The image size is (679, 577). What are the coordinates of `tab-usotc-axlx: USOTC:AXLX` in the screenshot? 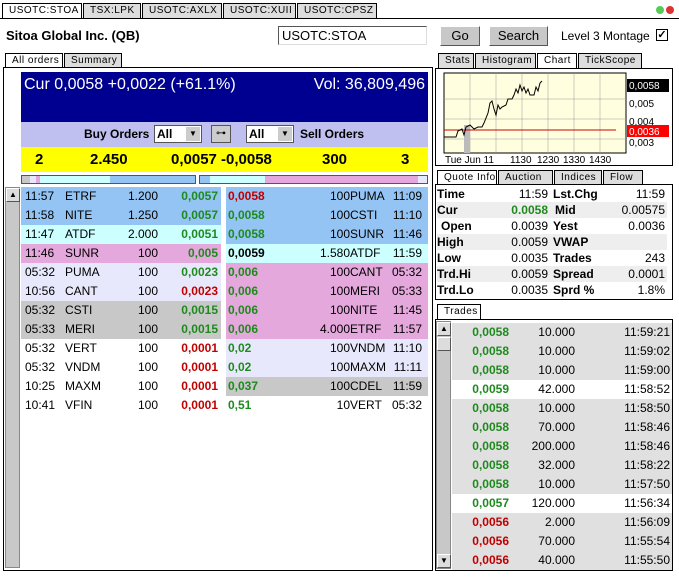 It's located at (182, 10).